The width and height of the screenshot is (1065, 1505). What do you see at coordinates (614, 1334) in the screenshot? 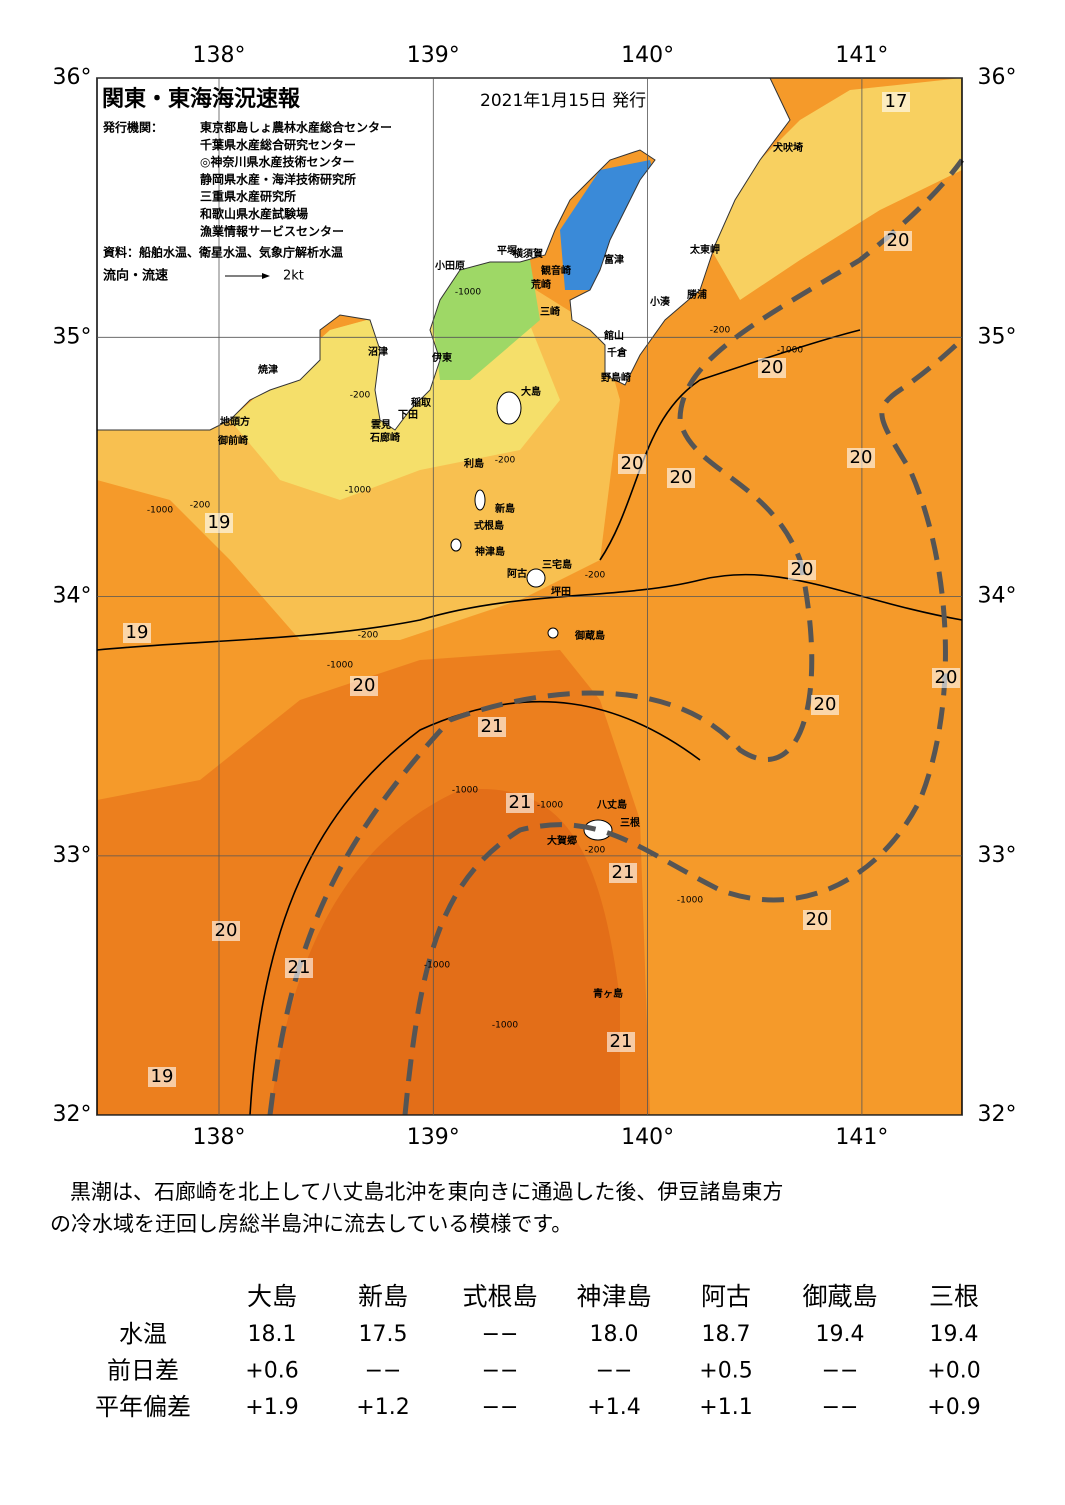
I see `cell: 18.0` at bounding box center [614, 1334].